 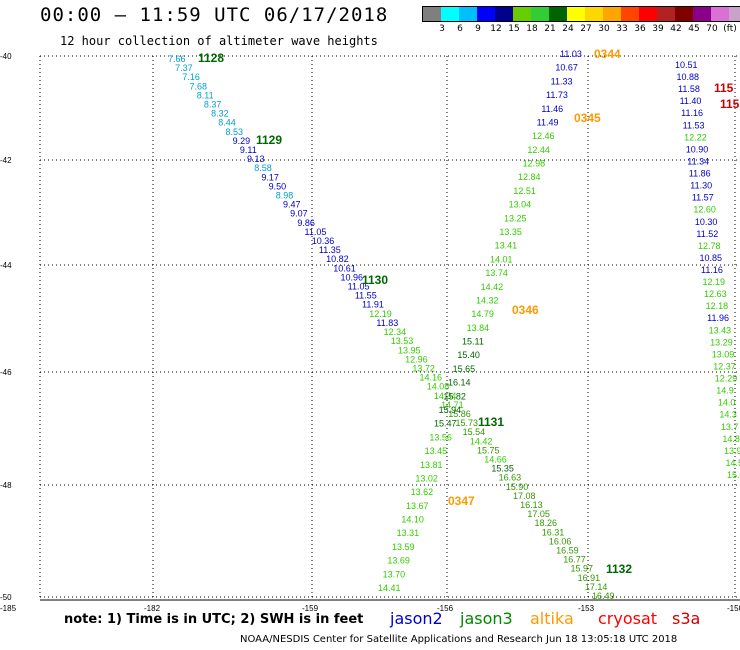 What do you see at coordinates (694, 29) in the screenshot?
I see `scale-label: 45` at bounding box center [694, 29].